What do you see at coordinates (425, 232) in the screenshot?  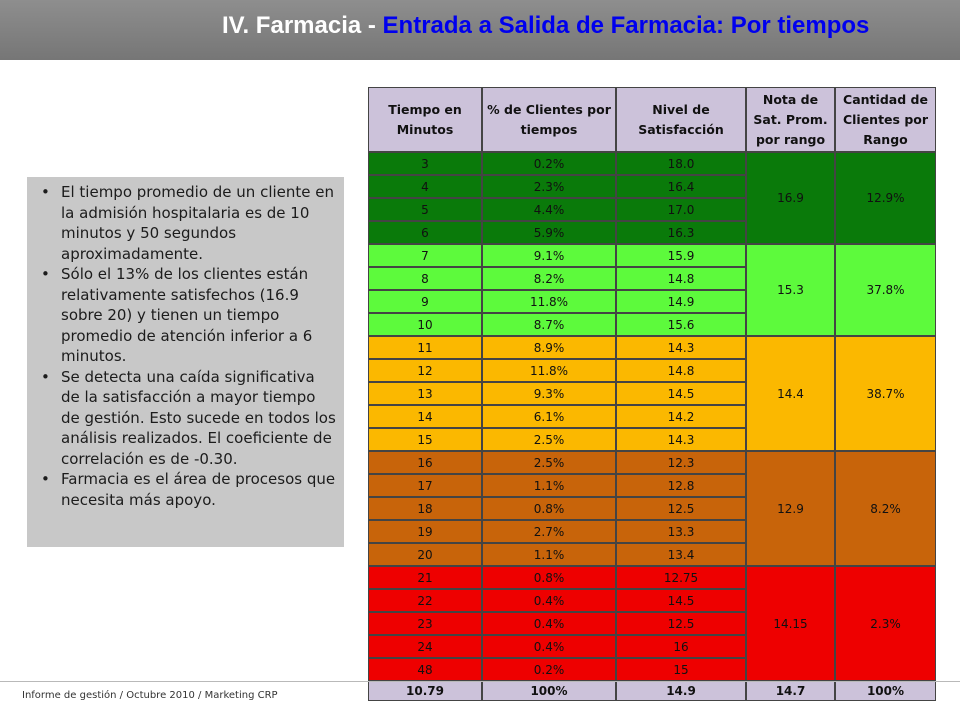 I see `time-cell: 6` at bounding box center [425, 232].